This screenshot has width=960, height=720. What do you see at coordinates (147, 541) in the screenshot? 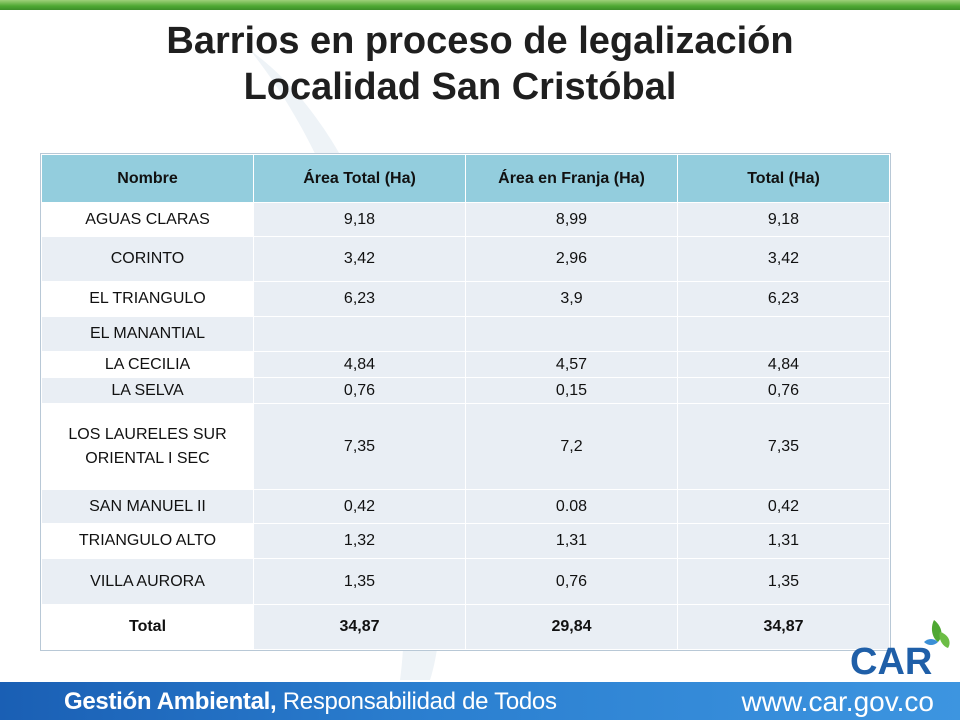
I see `cell-nombre: TRIANGULO ALTO` at bounding box center [147, 541].